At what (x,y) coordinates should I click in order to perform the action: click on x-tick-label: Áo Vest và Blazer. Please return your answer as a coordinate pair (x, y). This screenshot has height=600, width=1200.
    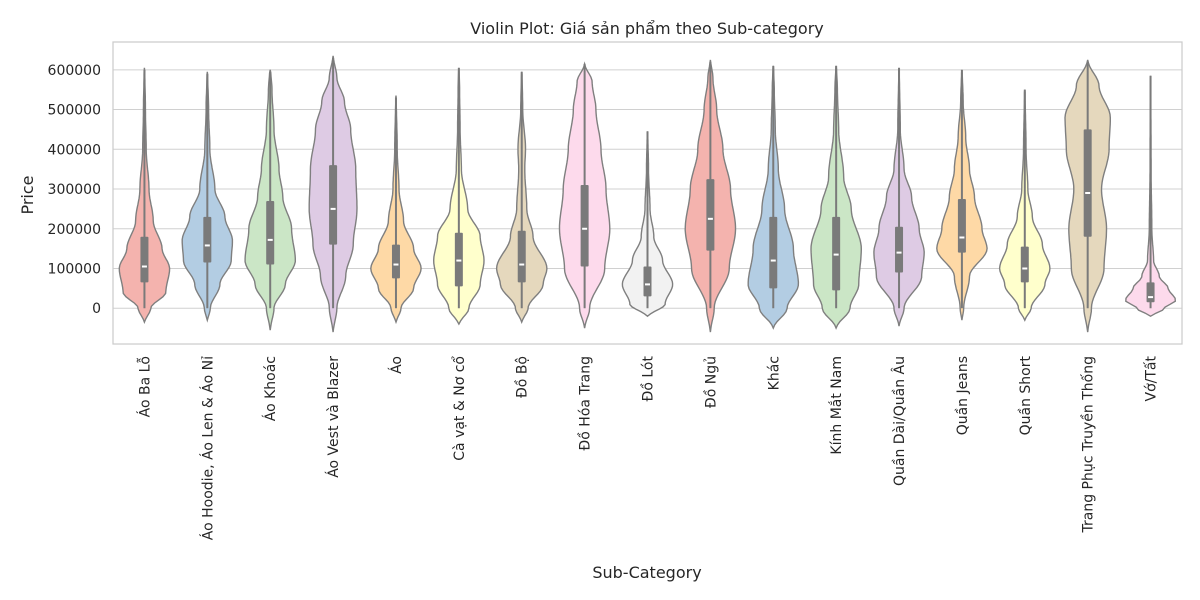
    Looking at the image, I should click on (333, 417).